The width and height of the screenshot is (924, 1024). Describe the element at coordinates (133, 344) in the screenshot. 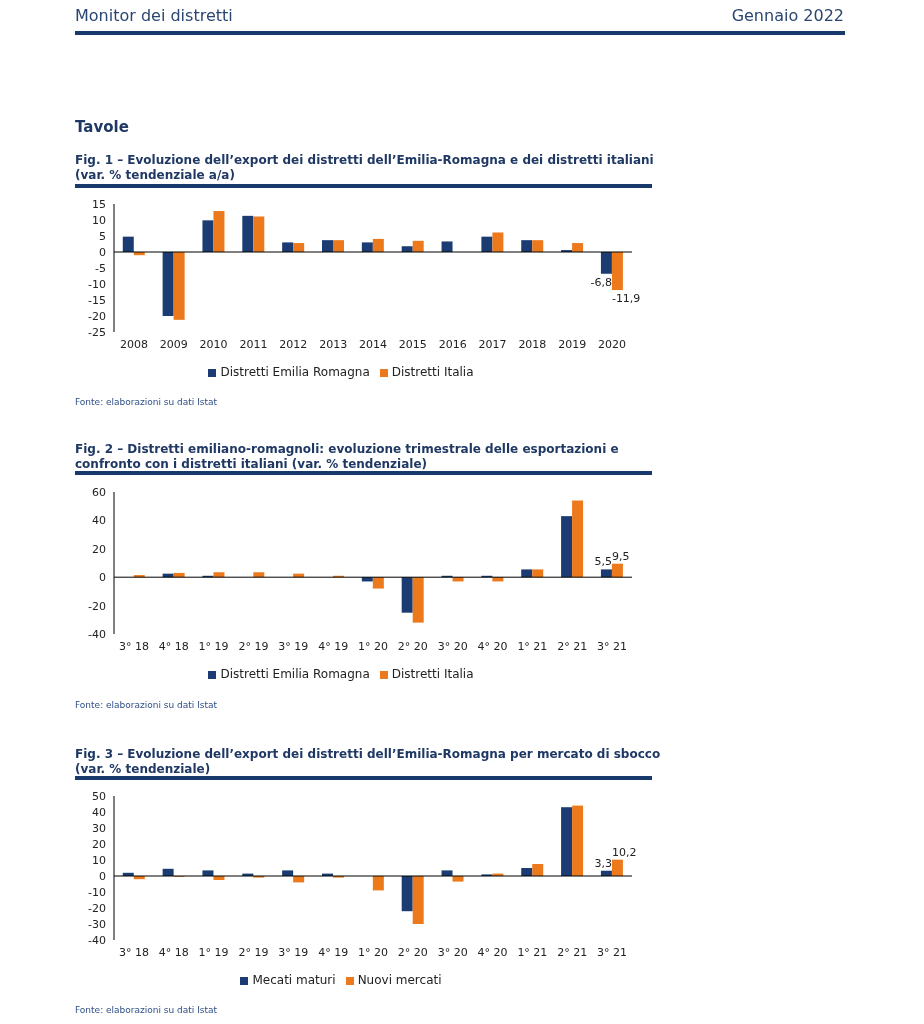

I see `x-tick-label: 2008` at that location.